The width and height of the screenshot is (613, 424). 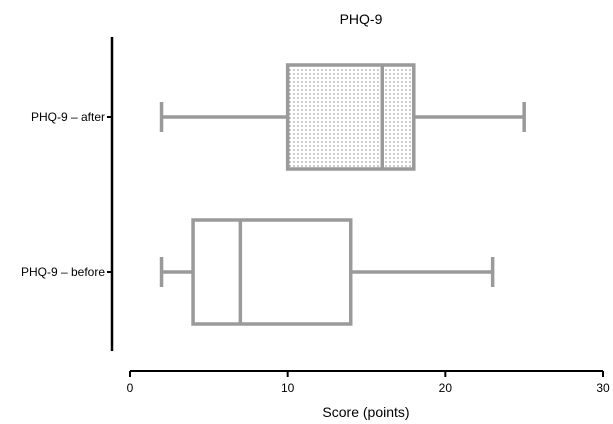 I want to click on x-tick-label: 10, so click(x=288, y=388).